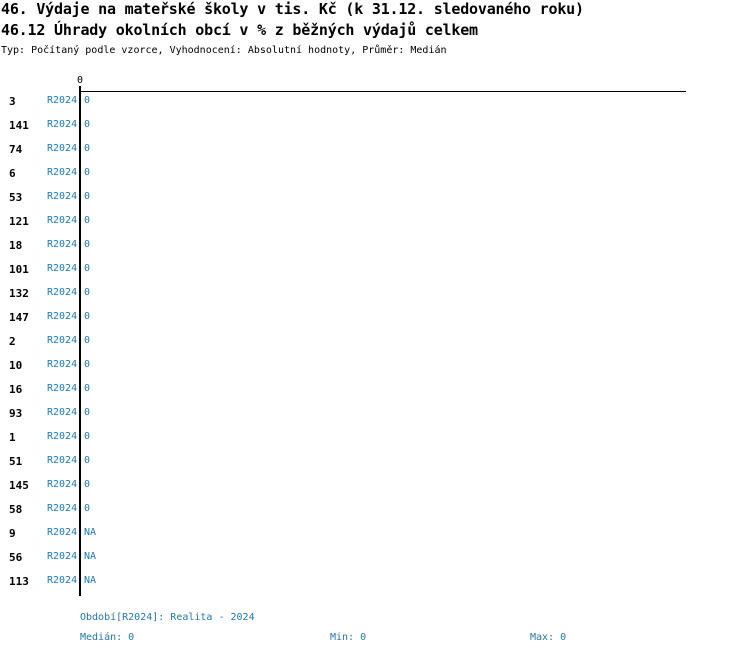 The height and width of the screenshot is (656, 750). I want to click on x-axis-line, so click(383, 91).